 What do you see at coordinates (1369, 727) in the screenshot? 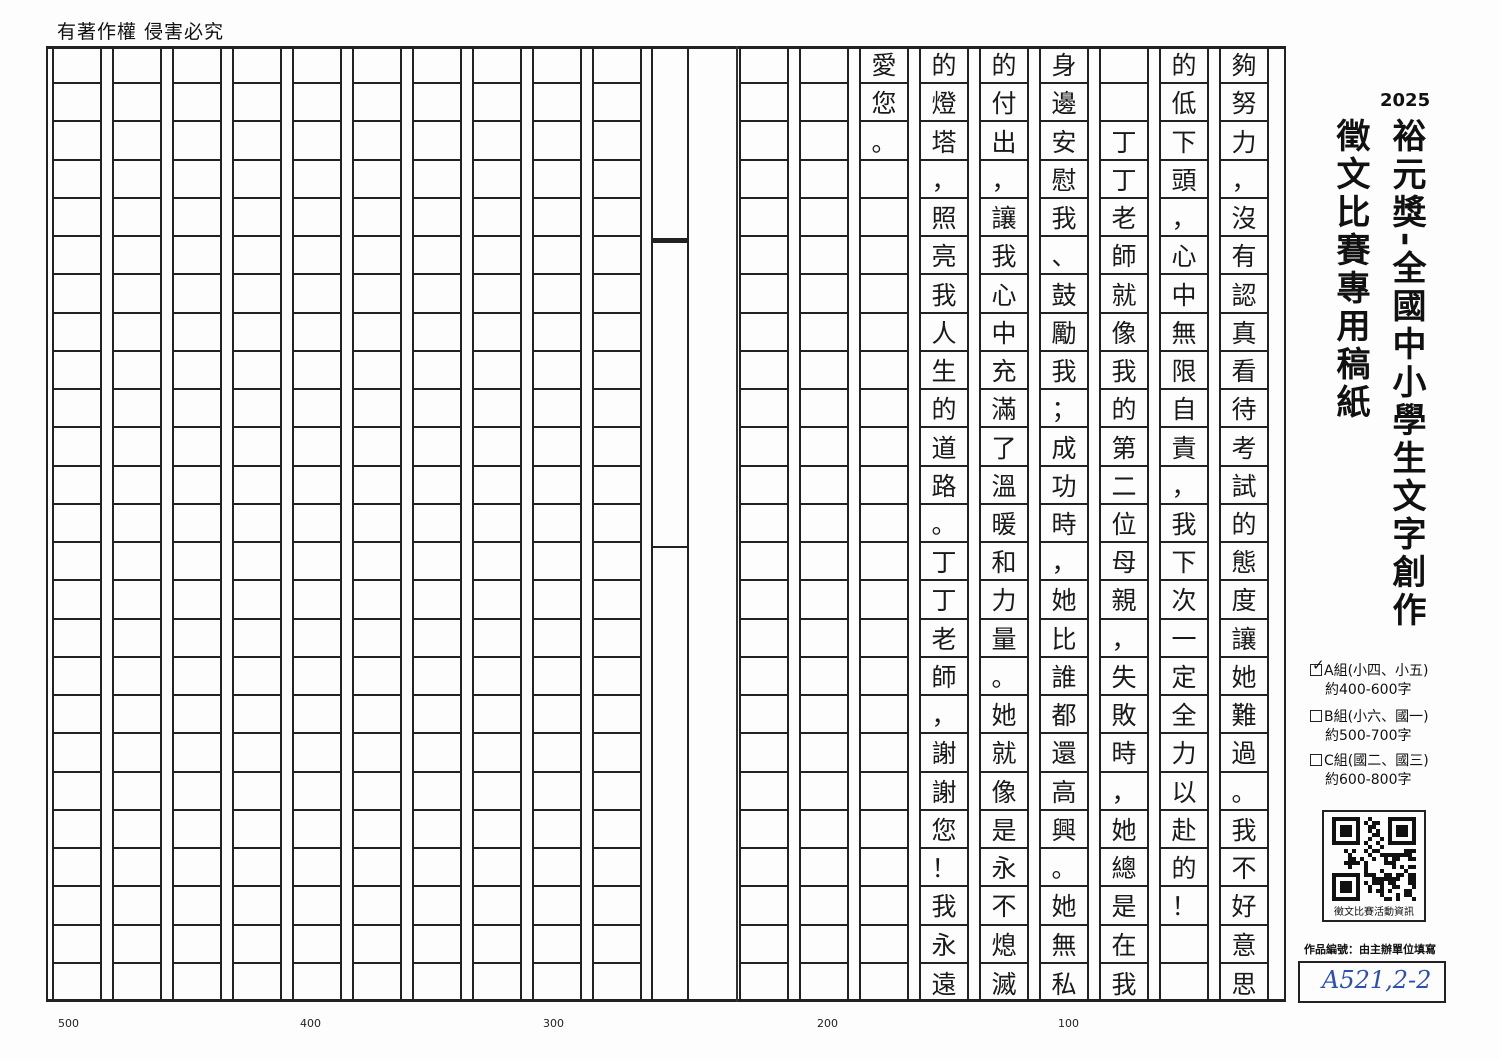
I see `group-option-b: B組(小六、國一) 約500-700字` at bounding box center [1369, 727].